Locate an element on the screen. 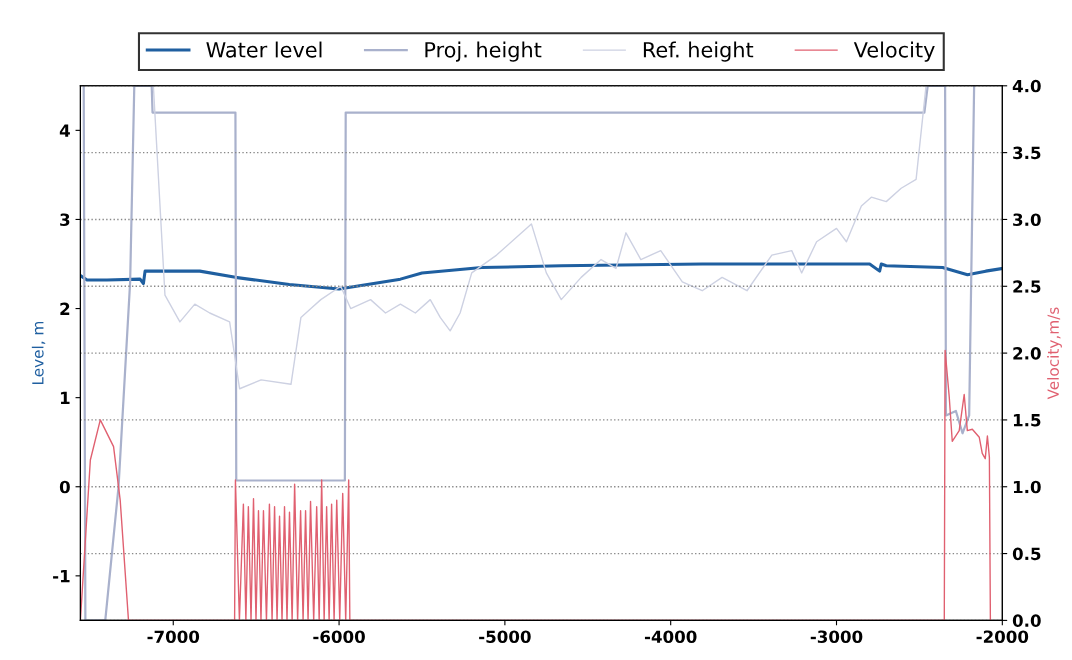  x-tick-label: -7000 is located at coordinates (173, 637).